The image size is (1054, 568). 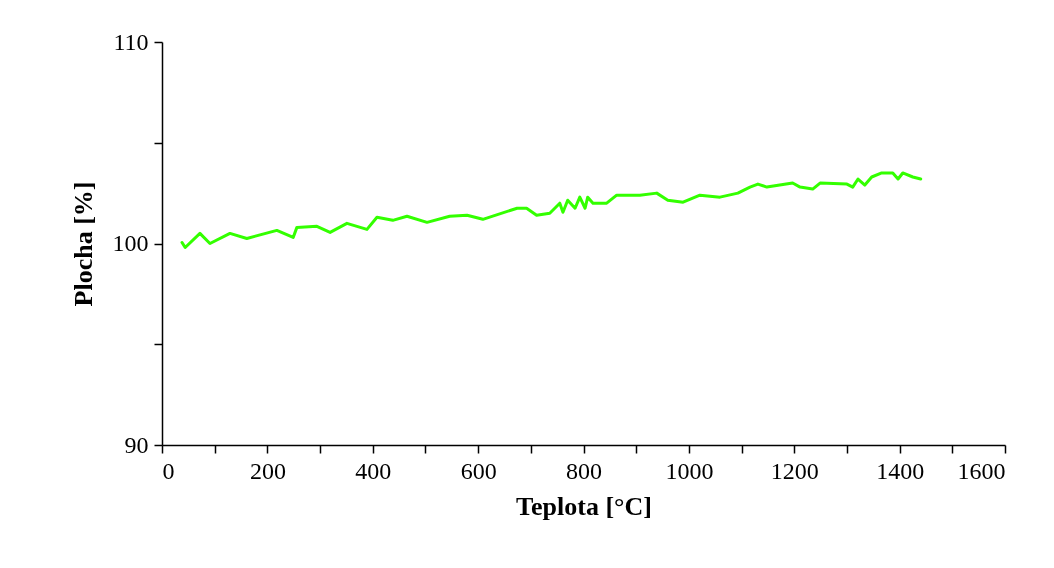 What do you see at coordinates (168, 470) in the screenshot?
I see `x-tick-label: 0` at bounding box center [168, 470].